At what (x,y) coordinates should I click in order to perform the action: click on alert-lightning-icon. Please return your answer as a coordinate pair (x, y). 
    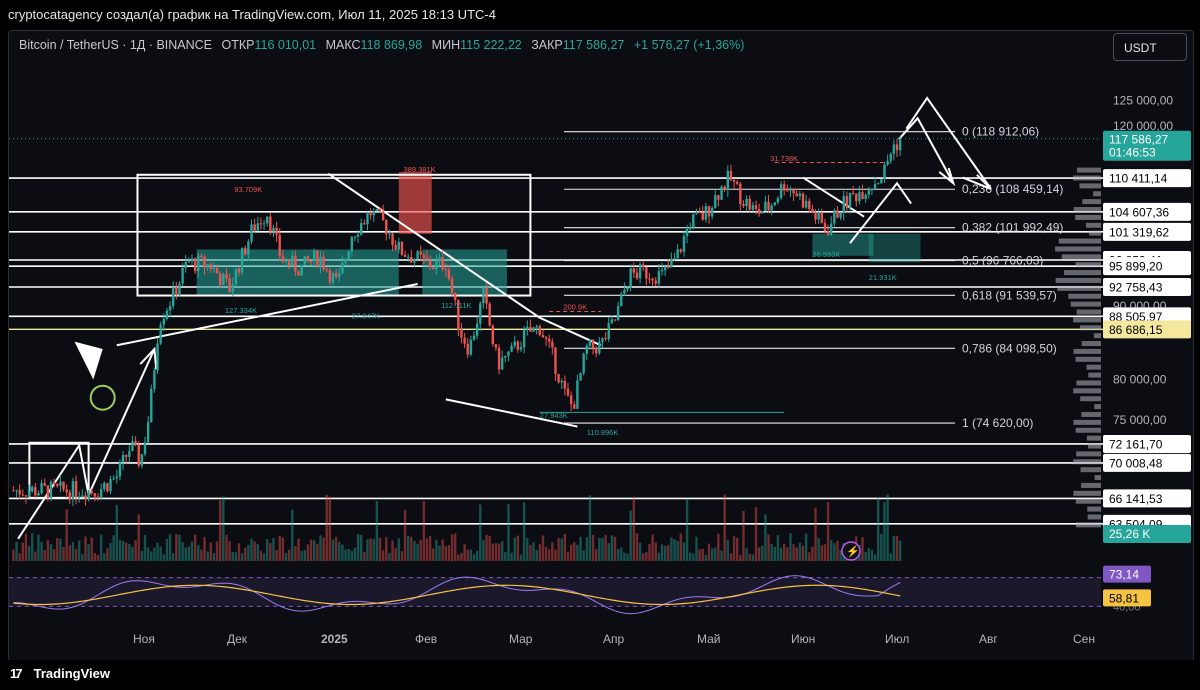
    Looking at the image, I should click on (851, 551).